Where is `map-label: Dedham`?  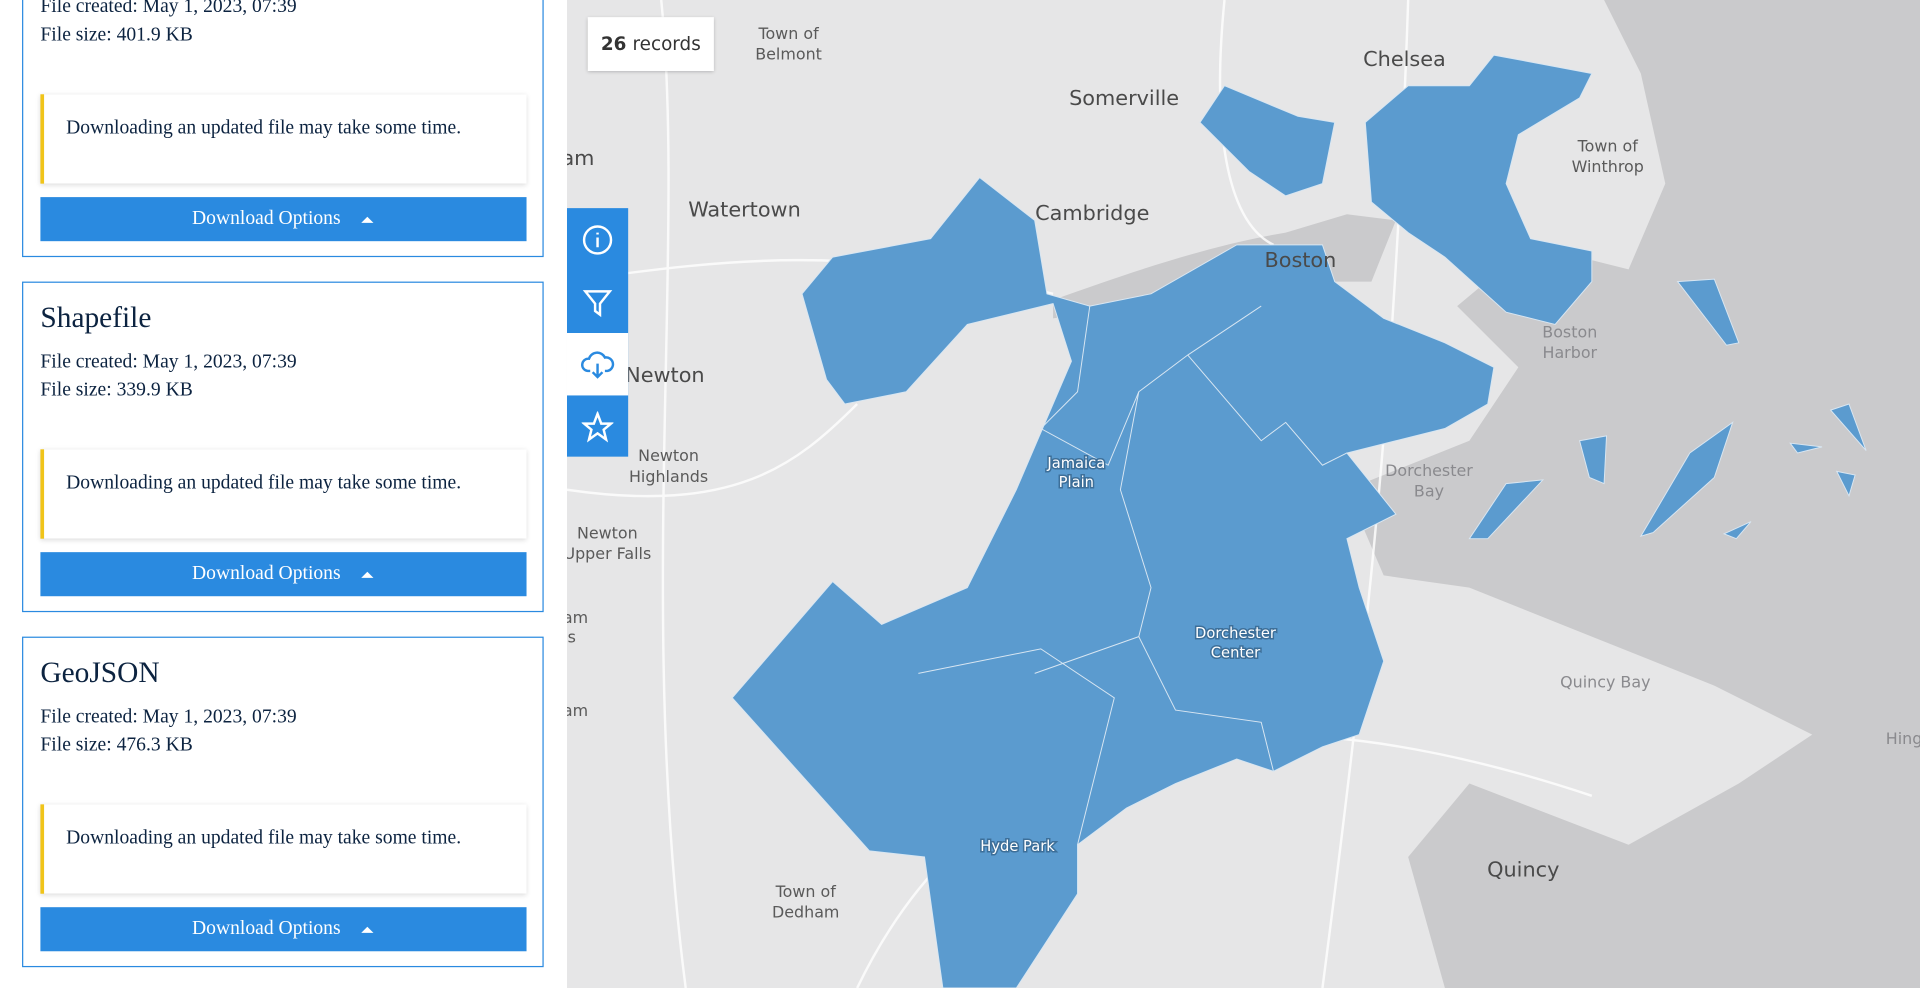 map-label: Dedham is located at coordinates (805, 912).